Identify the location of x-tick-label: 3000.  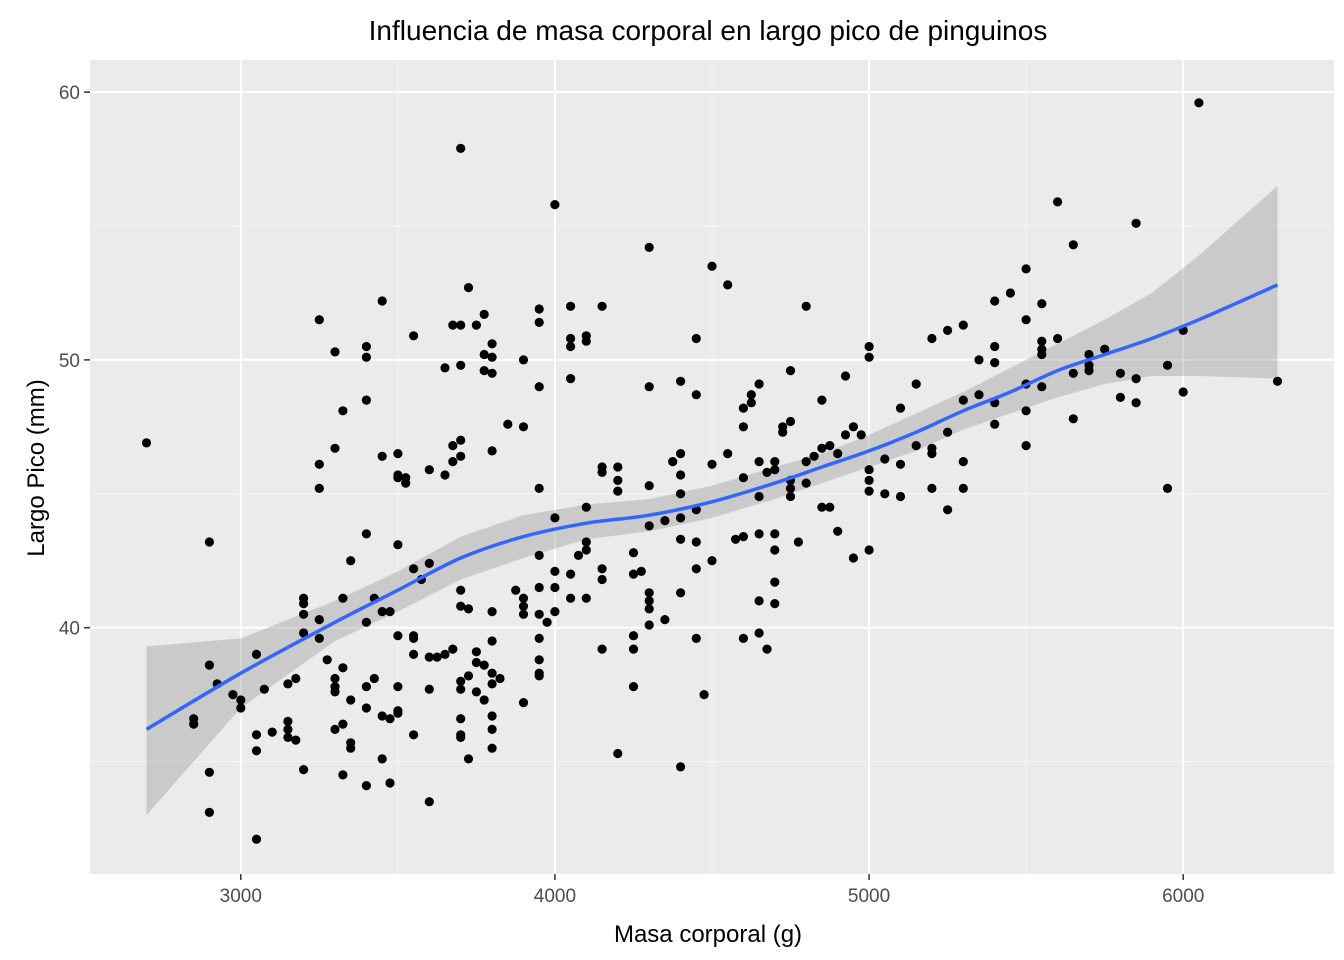
(241, 896).